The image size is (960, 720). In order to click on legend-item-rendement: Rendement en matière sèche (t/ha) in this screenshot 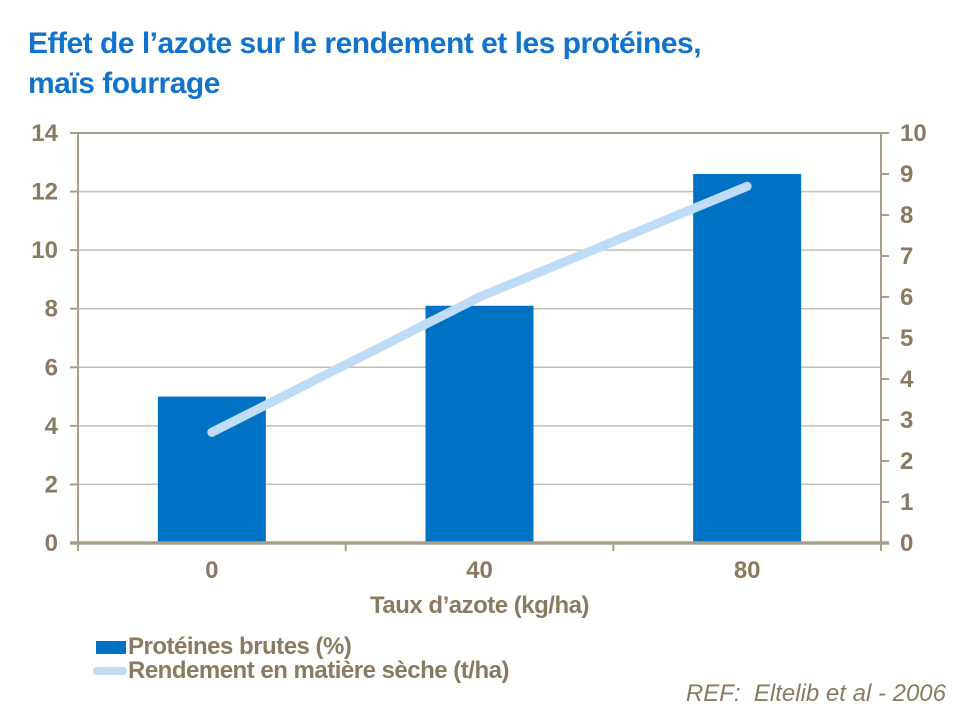, I will do `click(301, 670)`.